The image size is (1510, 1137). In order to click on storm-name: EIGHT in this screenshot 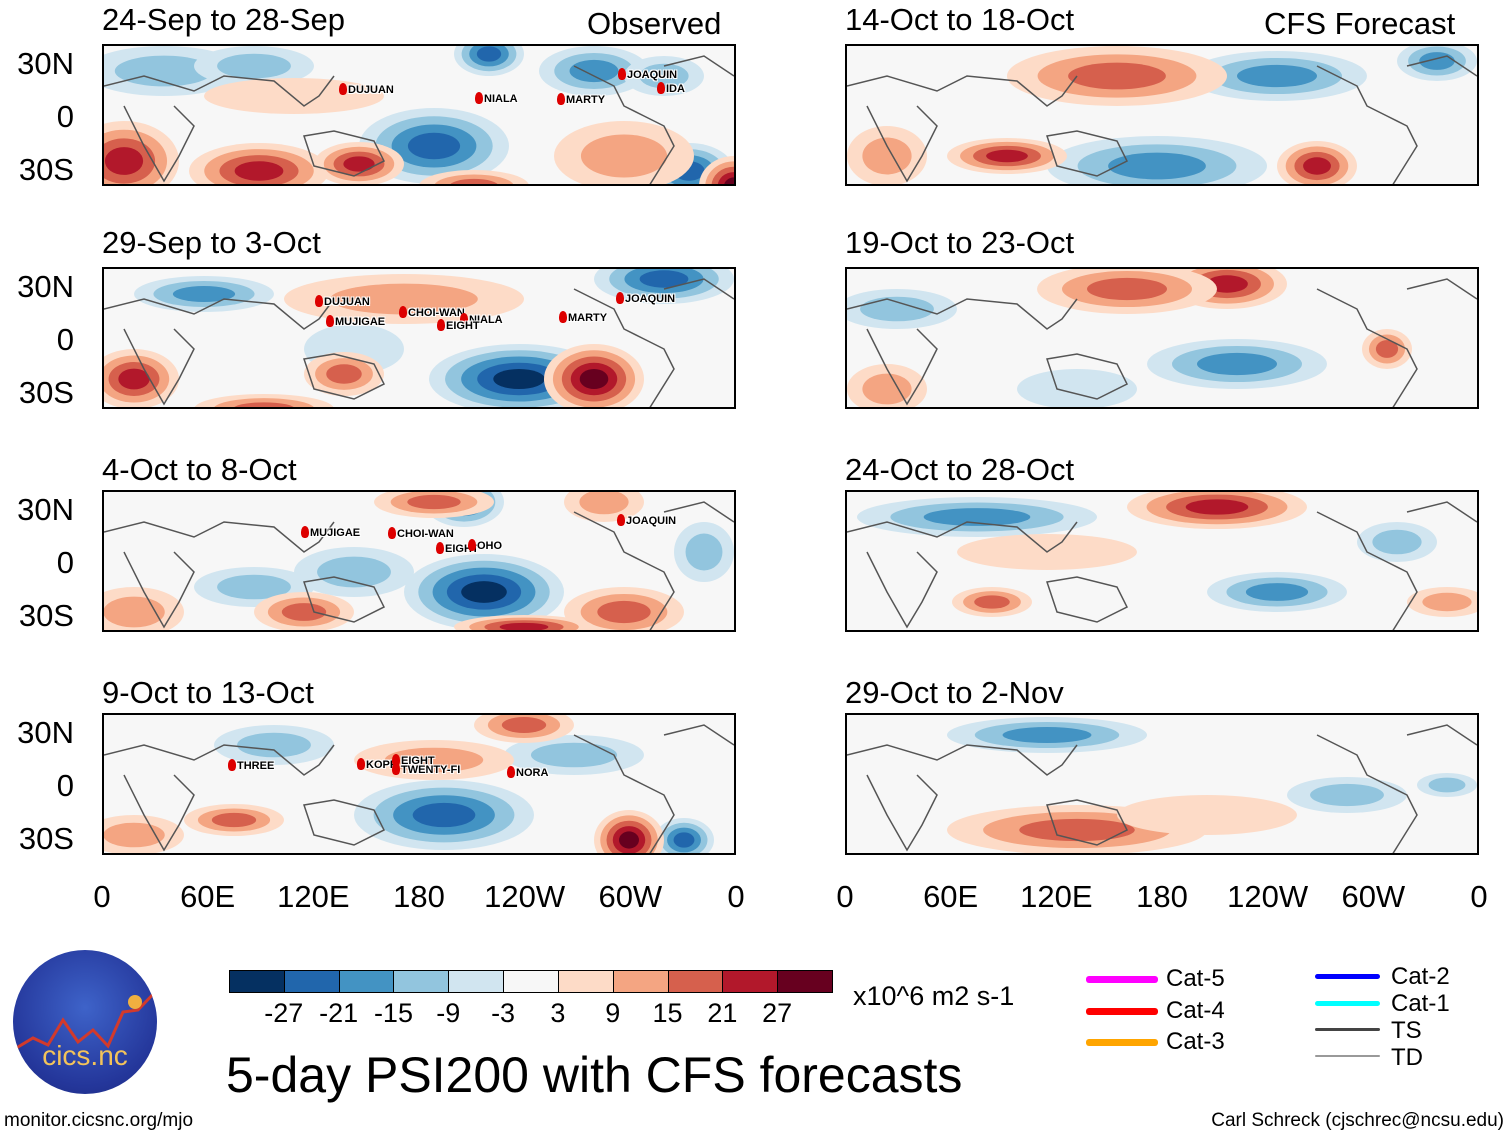, I will do `click(418, 761)`.